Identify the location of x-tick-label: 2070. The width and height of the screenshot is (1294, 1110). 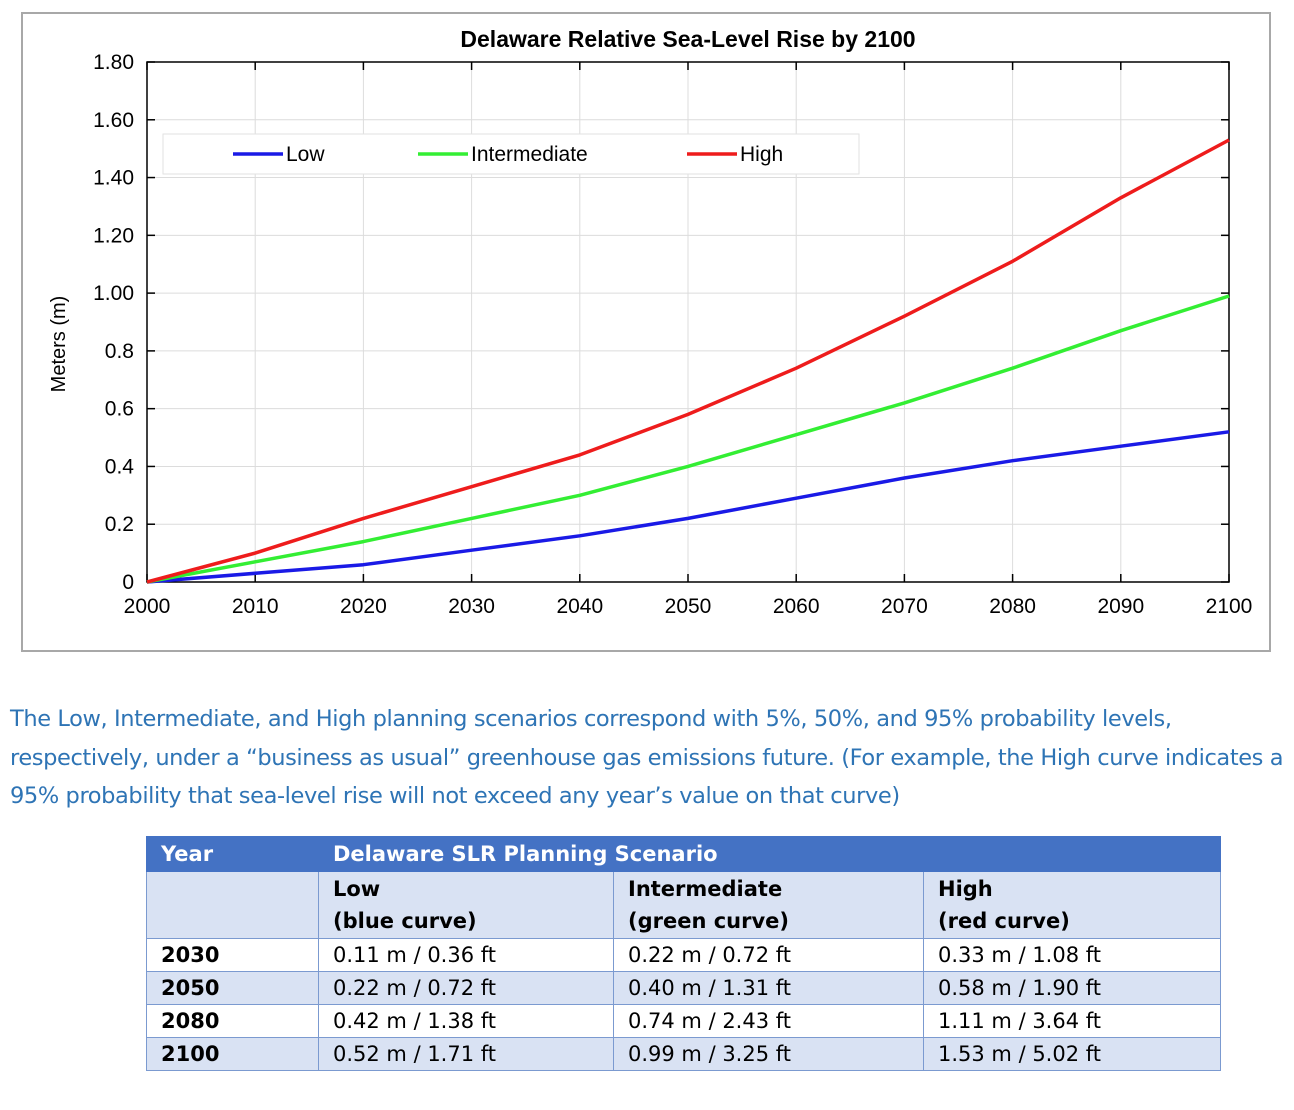
(904, 606).